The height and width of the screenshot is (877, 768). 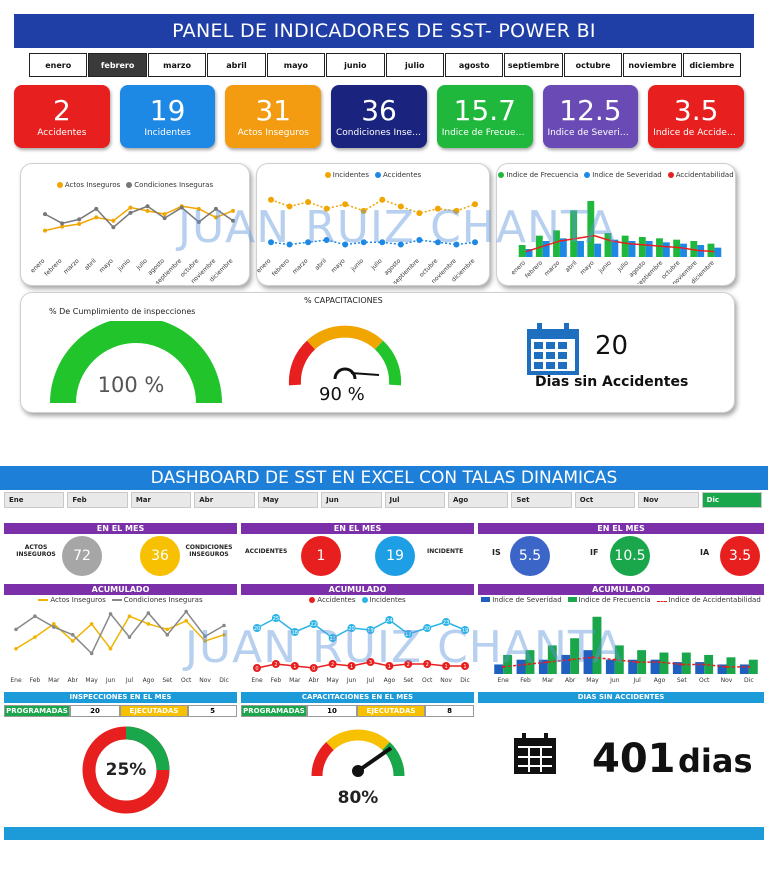 What do you see at coordinates (357, 589) in the screenshot?
I see `band-acum: ACUMULADO` at bounding box center [357, 589].